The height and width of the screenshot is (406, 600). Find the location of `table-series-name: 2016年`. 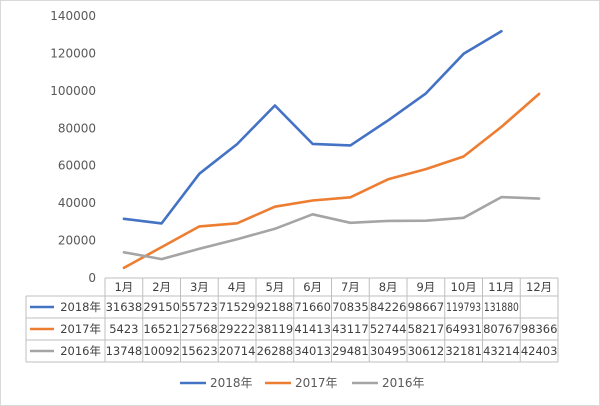

table-series-name: 2016年 is located at coordinates (80, 351).